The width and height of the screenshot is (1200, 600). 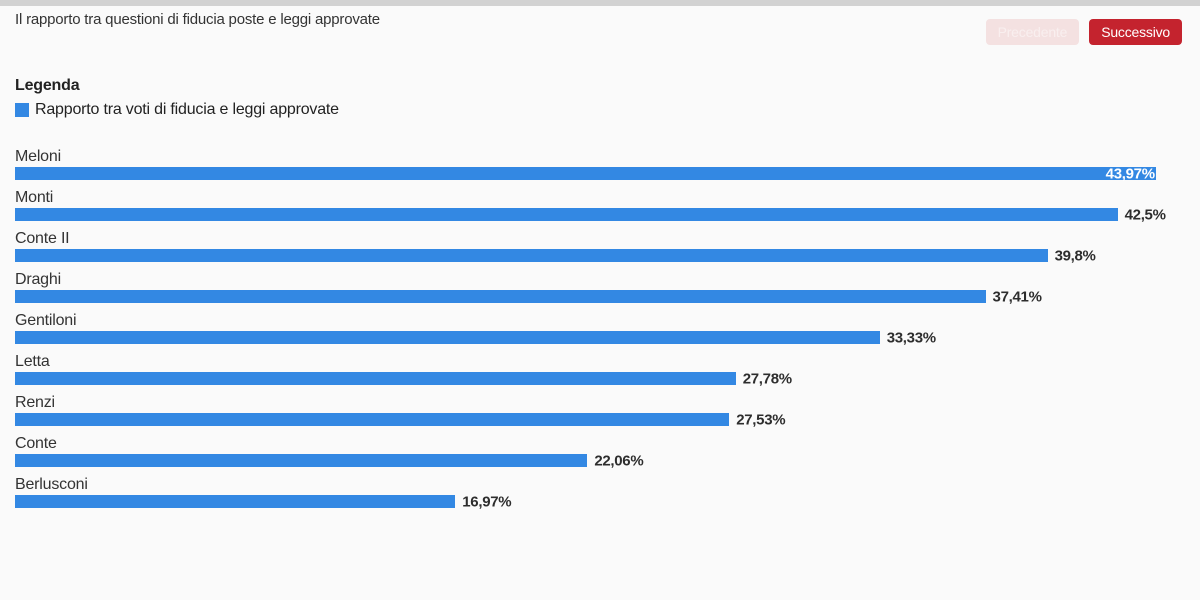 What do you see at coordinates (600, 164) in the screenshot?
I see `chart-row: Meloni 43,97%` at bounding box center [600, 164].